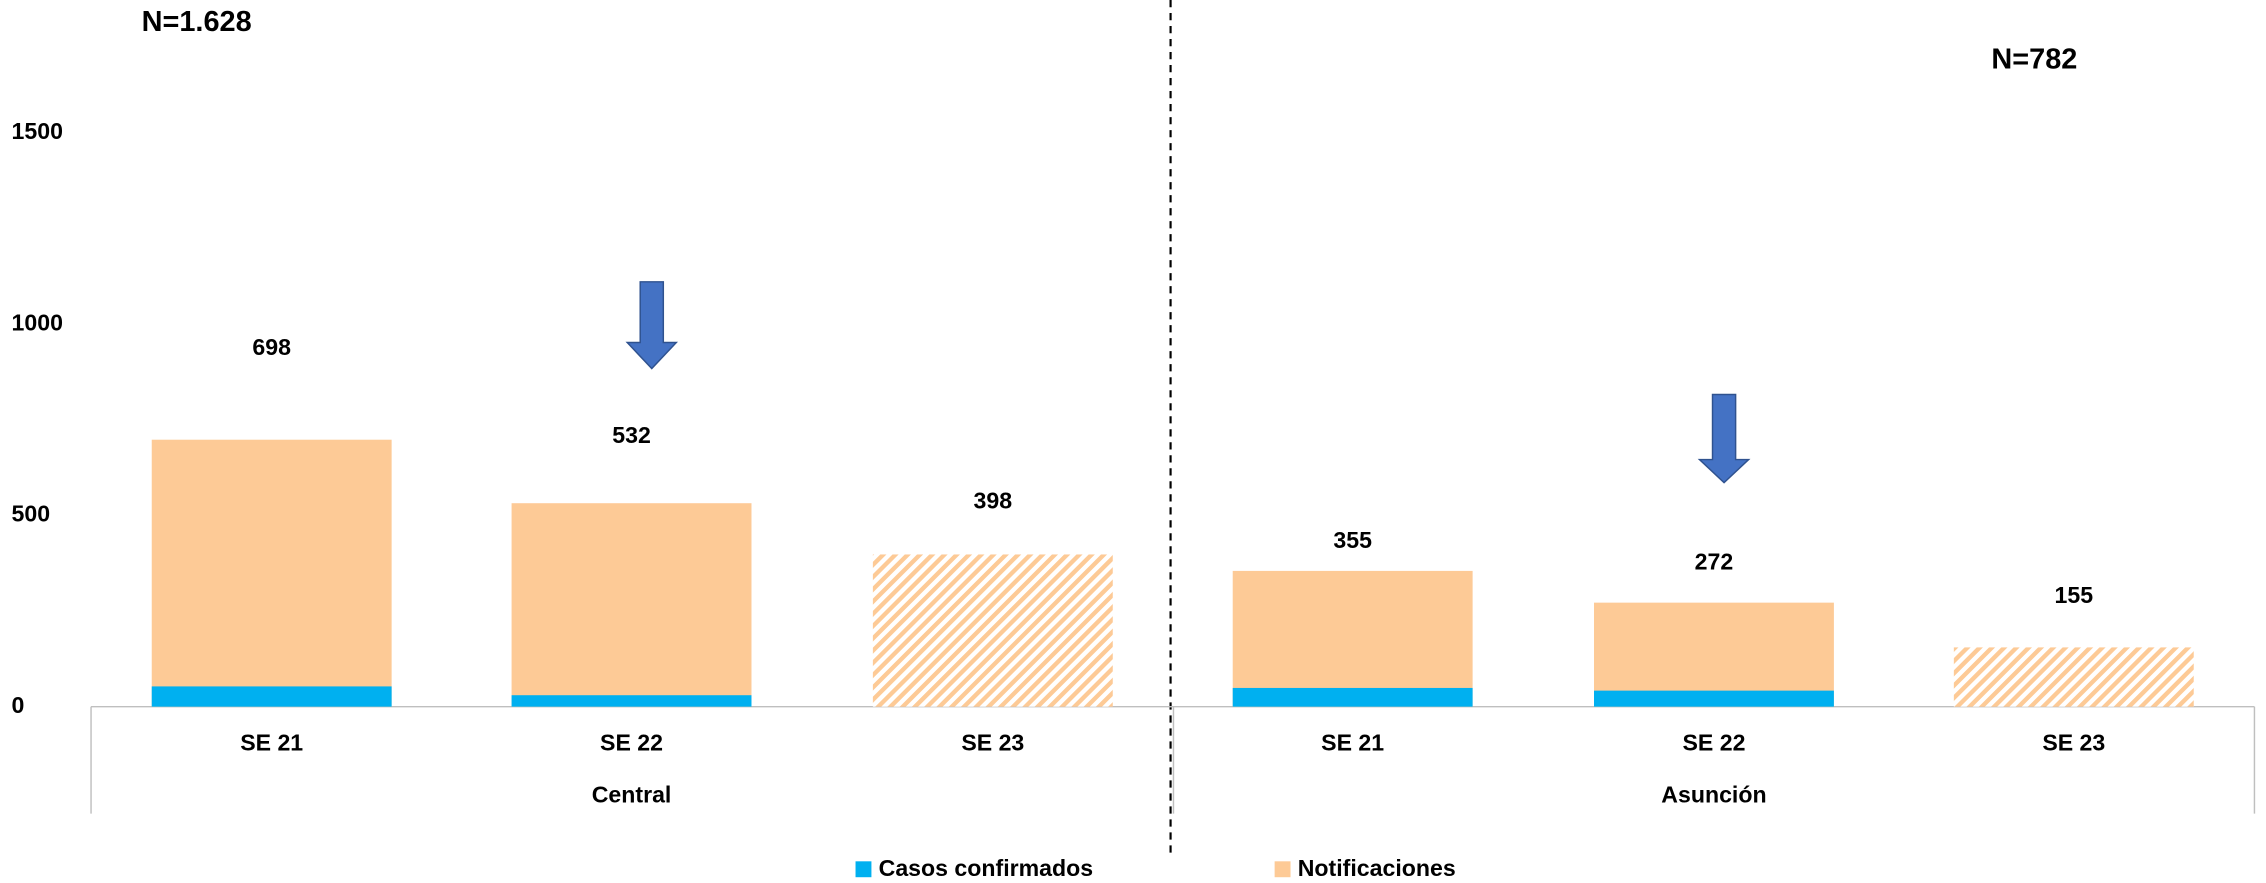  What do you see at coordinates (631, 435) in the screenshot?
I see `data-label: 532` at bounding box center [631, 435].